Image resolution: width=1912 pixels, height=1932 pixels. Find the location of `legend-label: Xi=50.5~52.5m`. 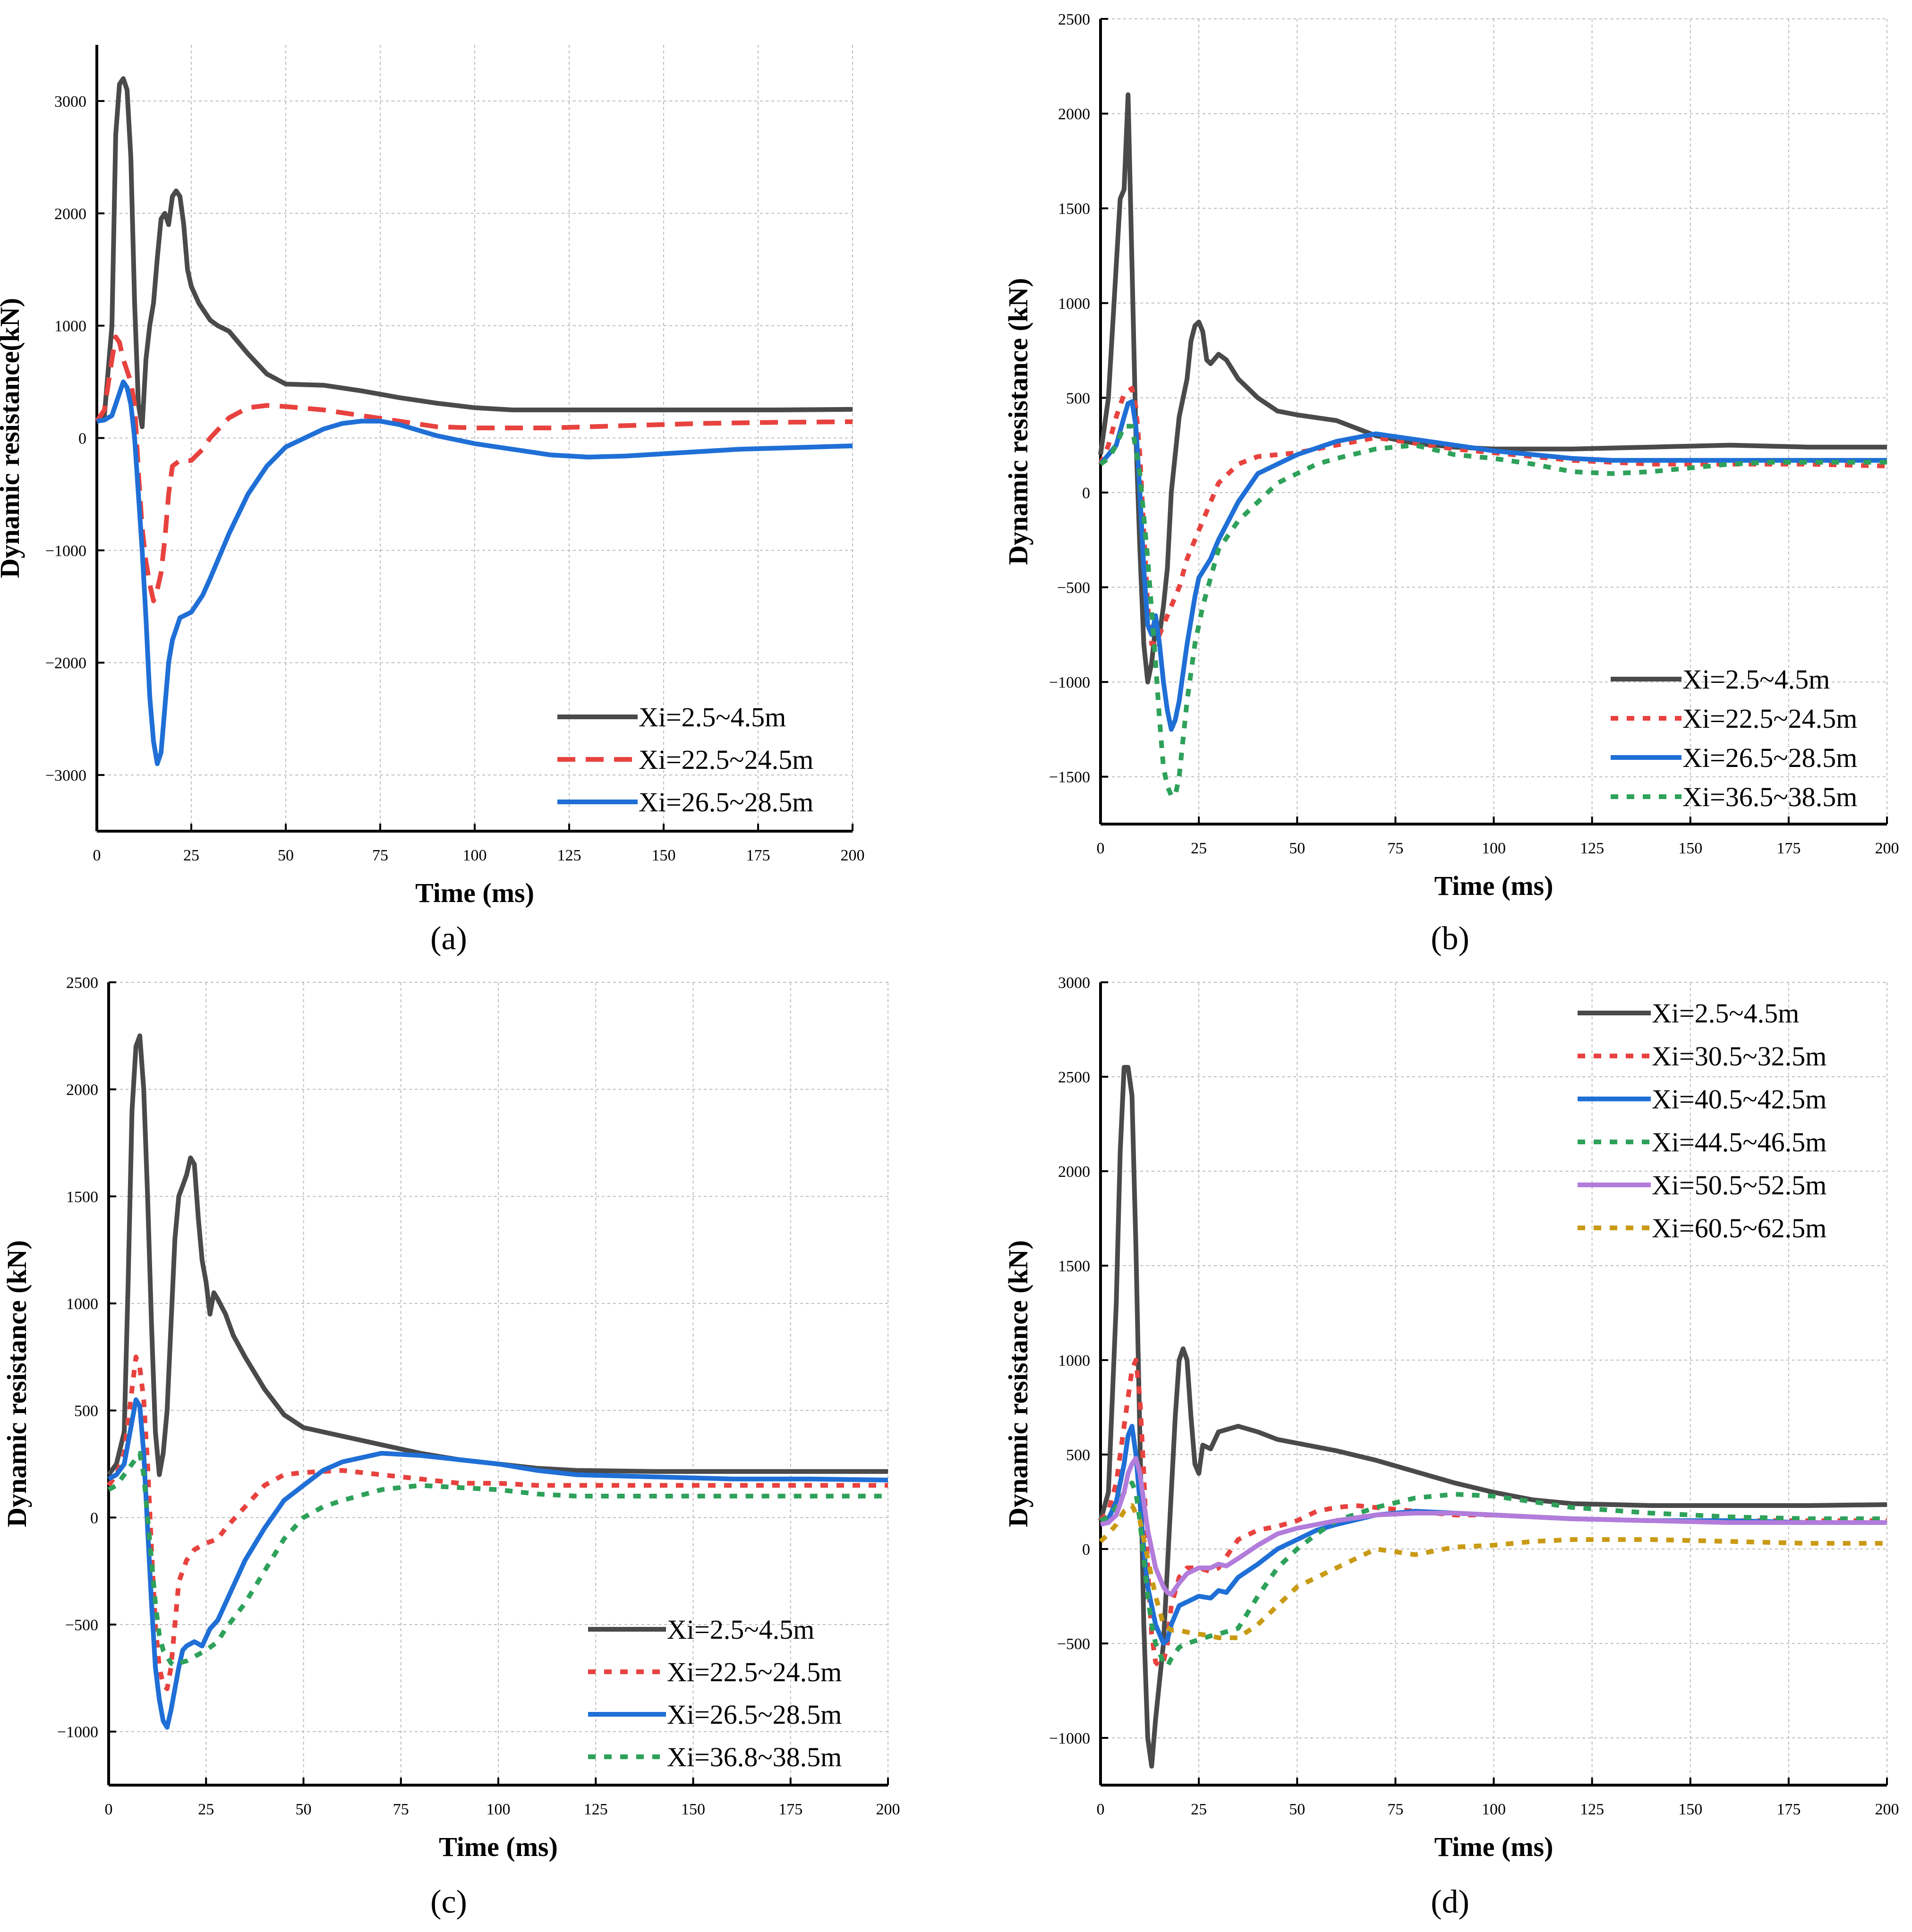

legend-label: Xi=50.5~52.5m is located at coordinates (1739, 1185).